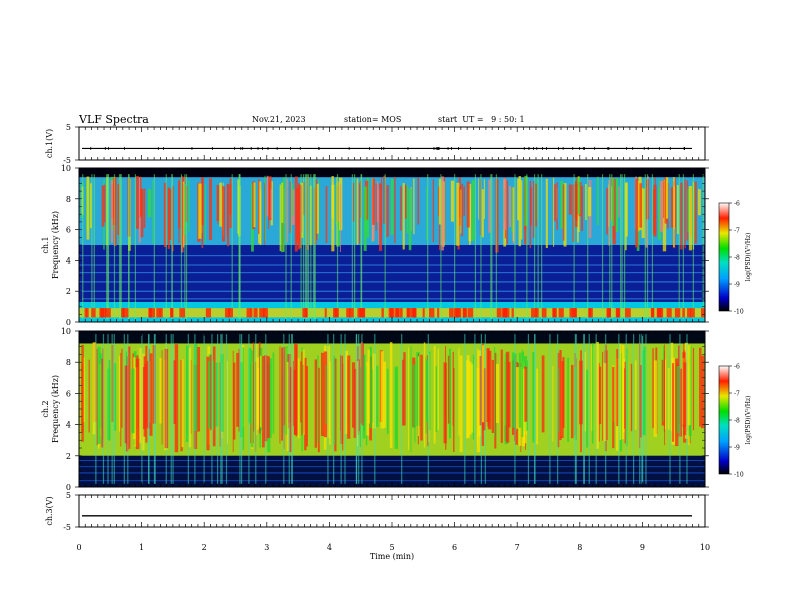 The width and height of the screenshot is (792, 612). Describe the element at coordinates (49, 510) in the screenshot. I see `y-axis-label: ch.3(V)` at that location.